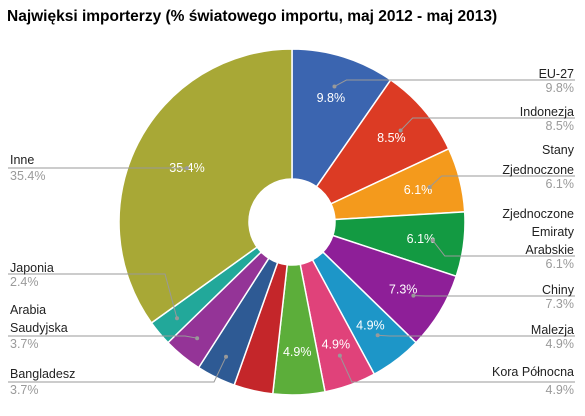 The width and height of the screenshot is (585, 416). I want to click on legend-label: Kora Północna, so click(533, 372).